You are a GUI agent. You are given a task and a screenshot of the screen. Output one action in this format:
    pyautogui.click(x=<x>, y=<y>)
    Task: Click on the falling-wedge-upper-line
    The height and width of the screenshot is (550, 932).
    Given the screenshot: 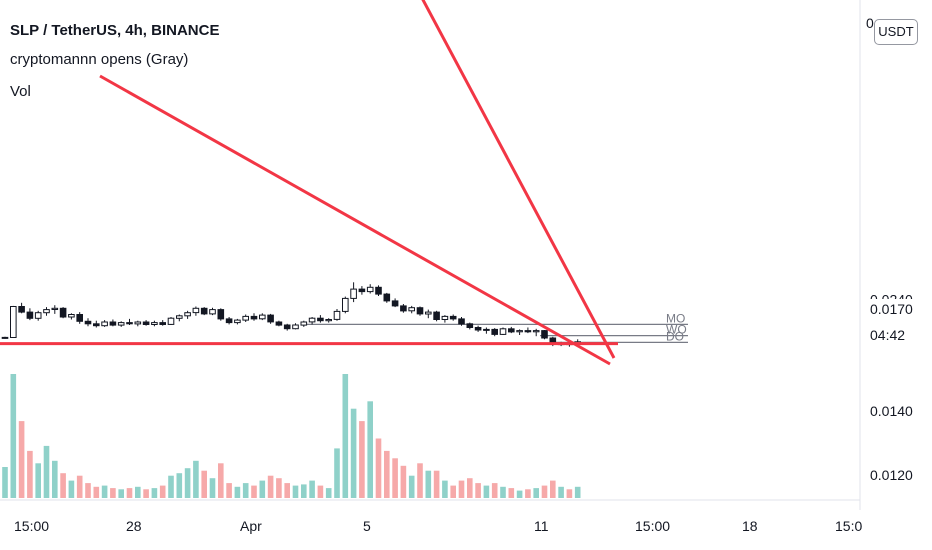 What is the action you would take?
    pyautogui.click(x=518, y=179)
    